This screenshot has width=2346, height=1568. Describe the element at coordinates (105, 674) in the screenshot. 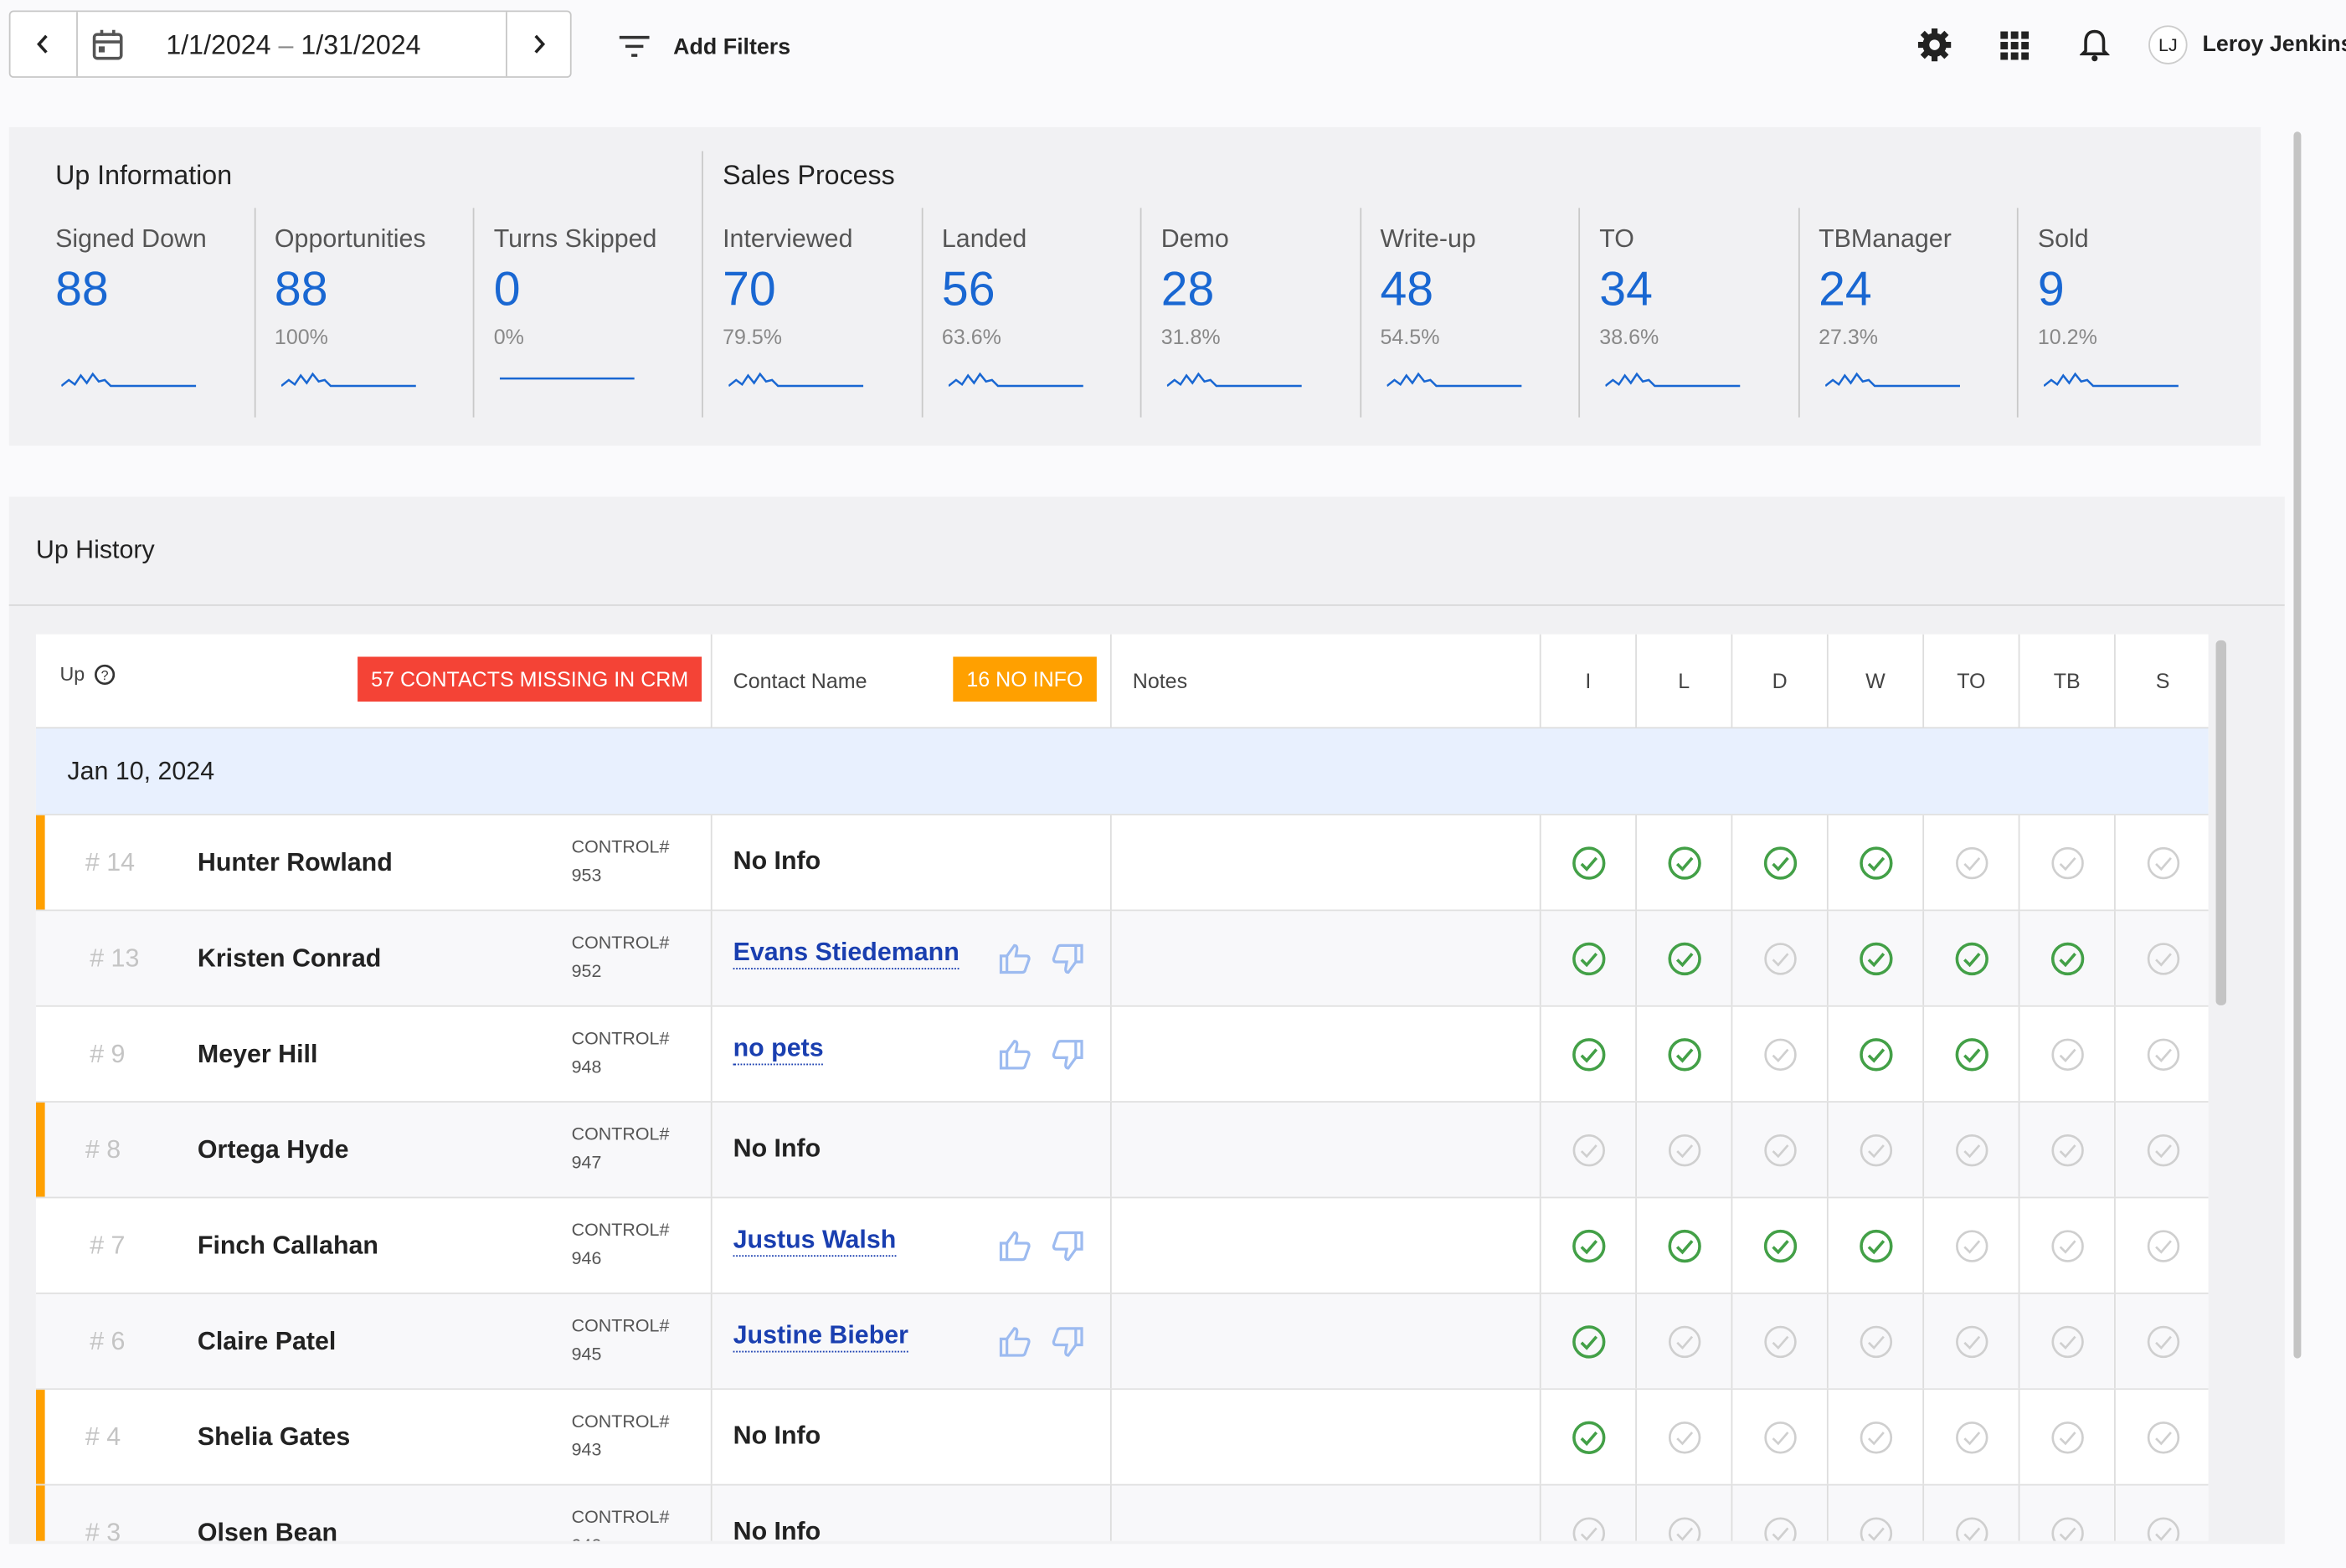

I see `help-icon: ?` at that location.